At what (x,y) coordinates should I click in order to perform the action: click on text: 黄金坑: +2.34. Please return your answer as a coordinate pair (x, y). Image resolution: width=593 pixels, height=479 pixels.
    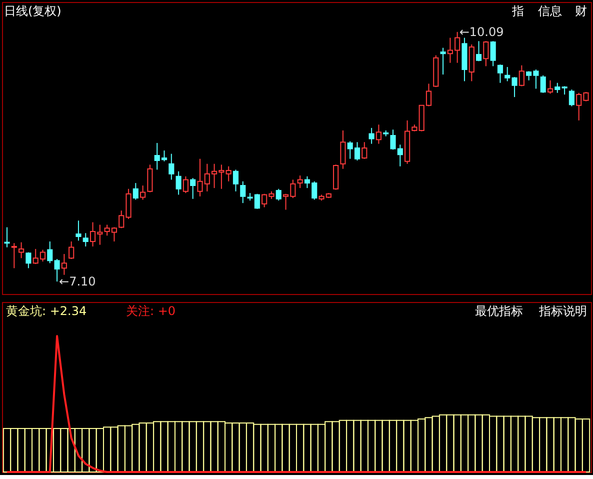
    Looking at the image, I should click on (46, 311).